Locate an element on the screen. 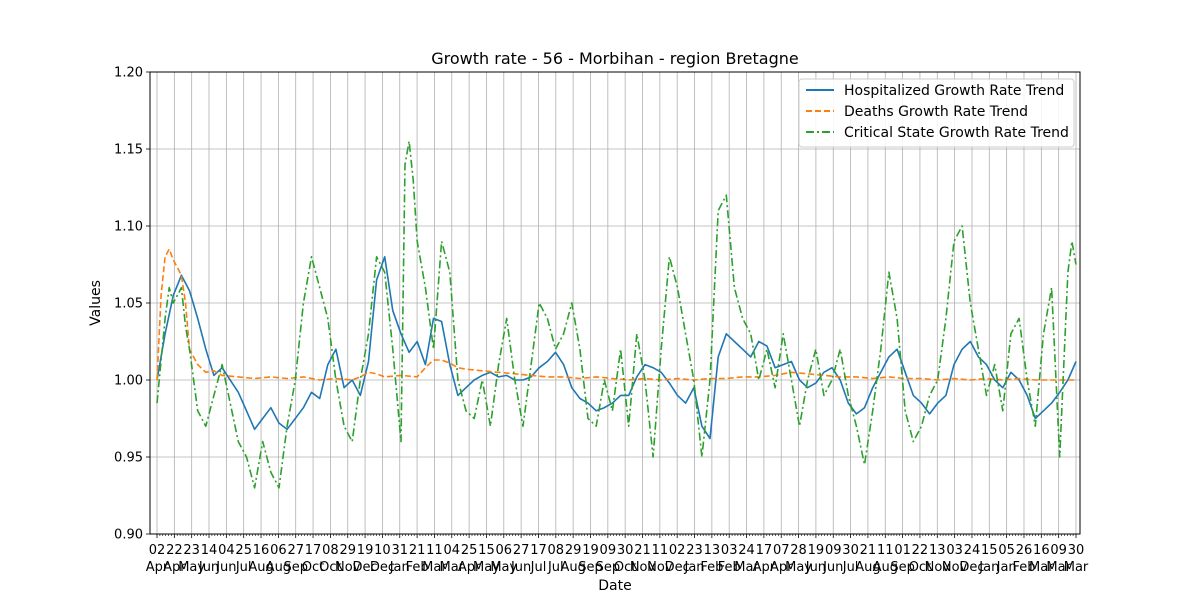  x-tick-day-label: 22 is located at coordinates (920, 550).